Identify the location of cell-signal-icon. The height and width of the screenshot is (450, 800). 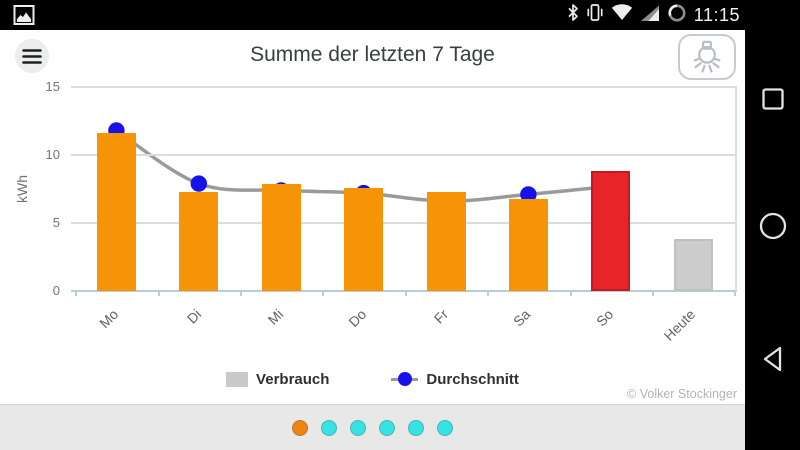
(650, 15).